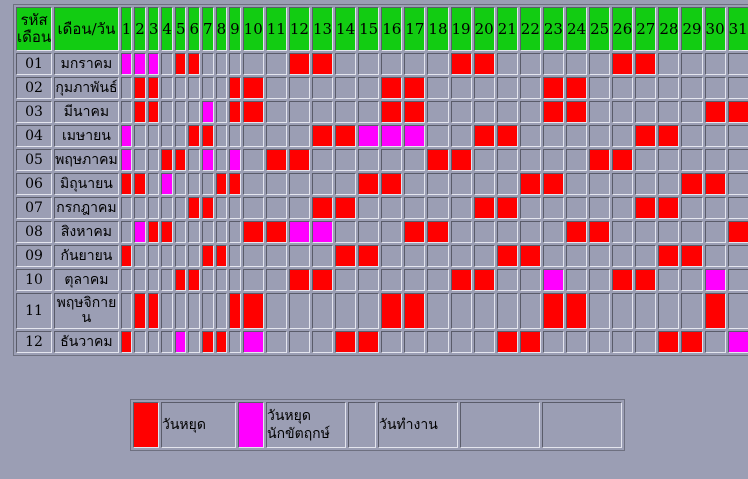 The image size is (748, 479). What do you see at coordinates (86, 184) in the screenshot?
I see `month-name: มิถุนายน` at bounding box center [86, 184].